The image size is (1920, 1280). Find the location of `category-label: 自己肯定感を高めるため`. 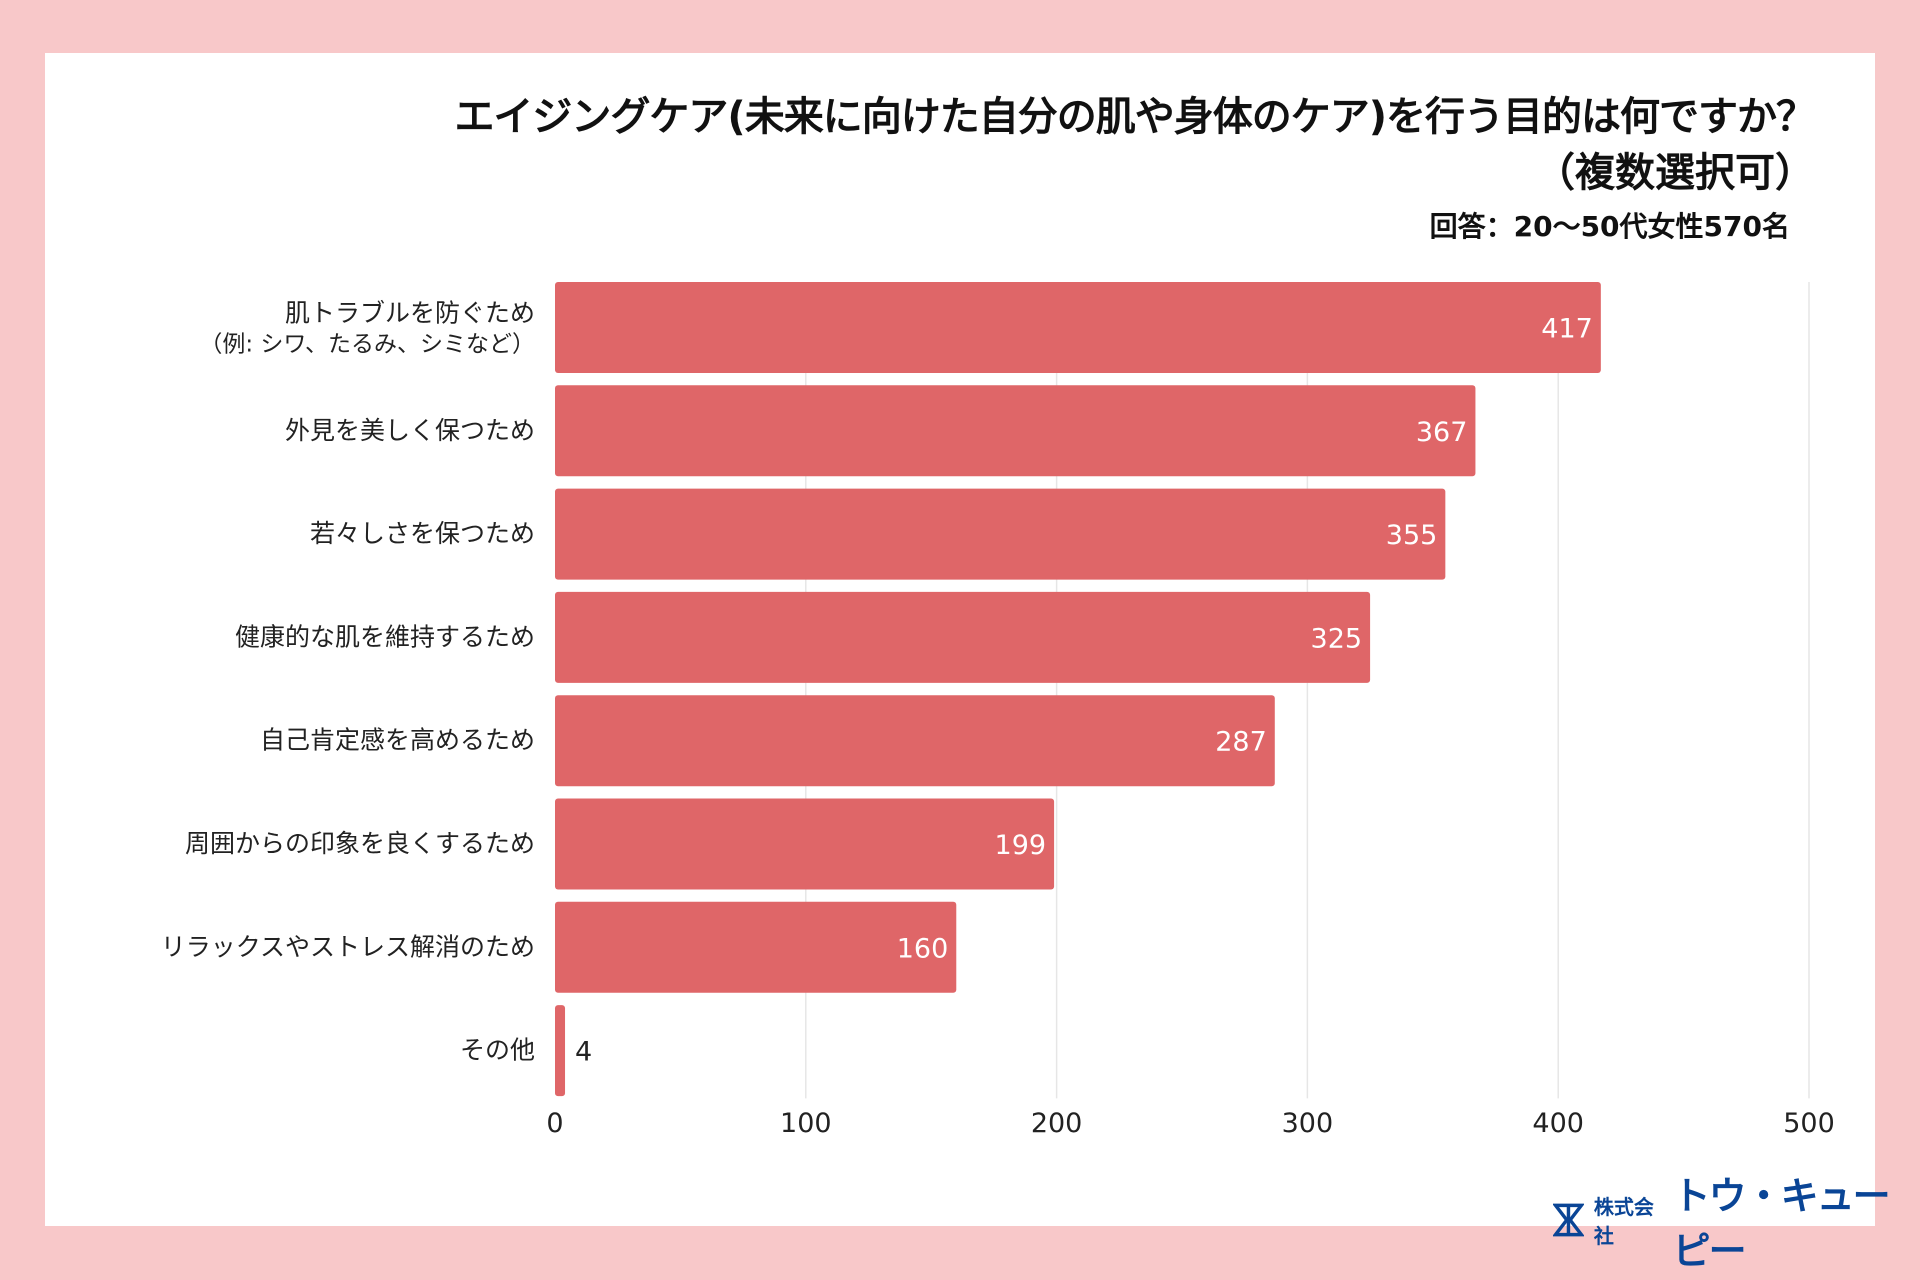

category-label: 自己肯定感を高めるため is located at coordinates (397, 740).